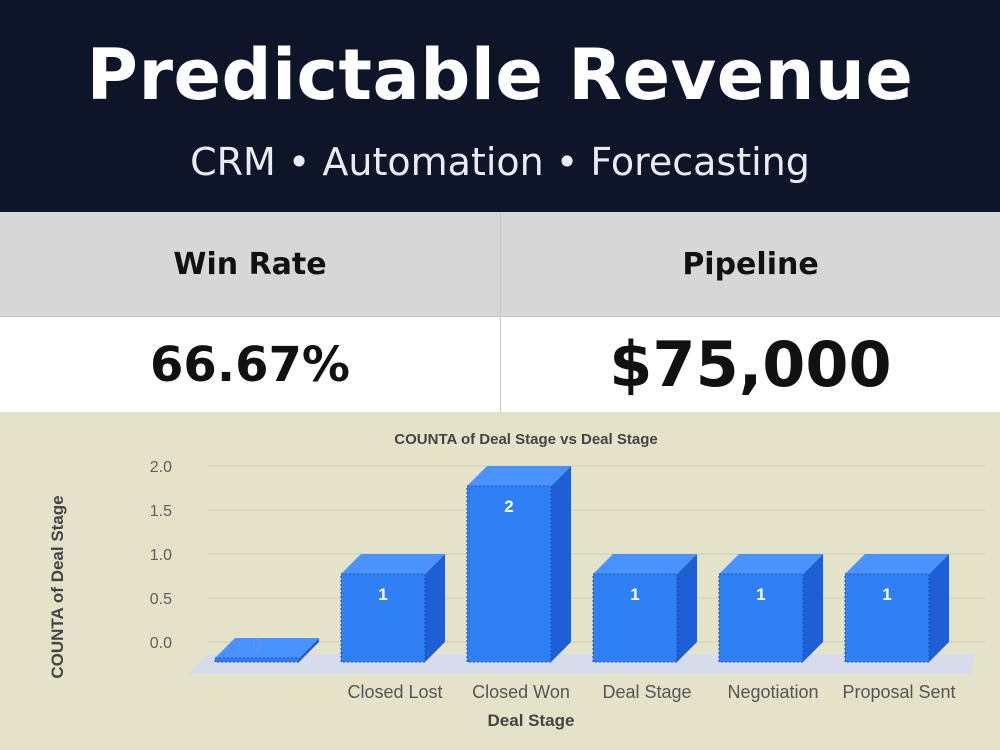 The height and width of the screenshot is (750, 1000). I want to click on bar-group: 2 Closed Won, so click(518, 584).